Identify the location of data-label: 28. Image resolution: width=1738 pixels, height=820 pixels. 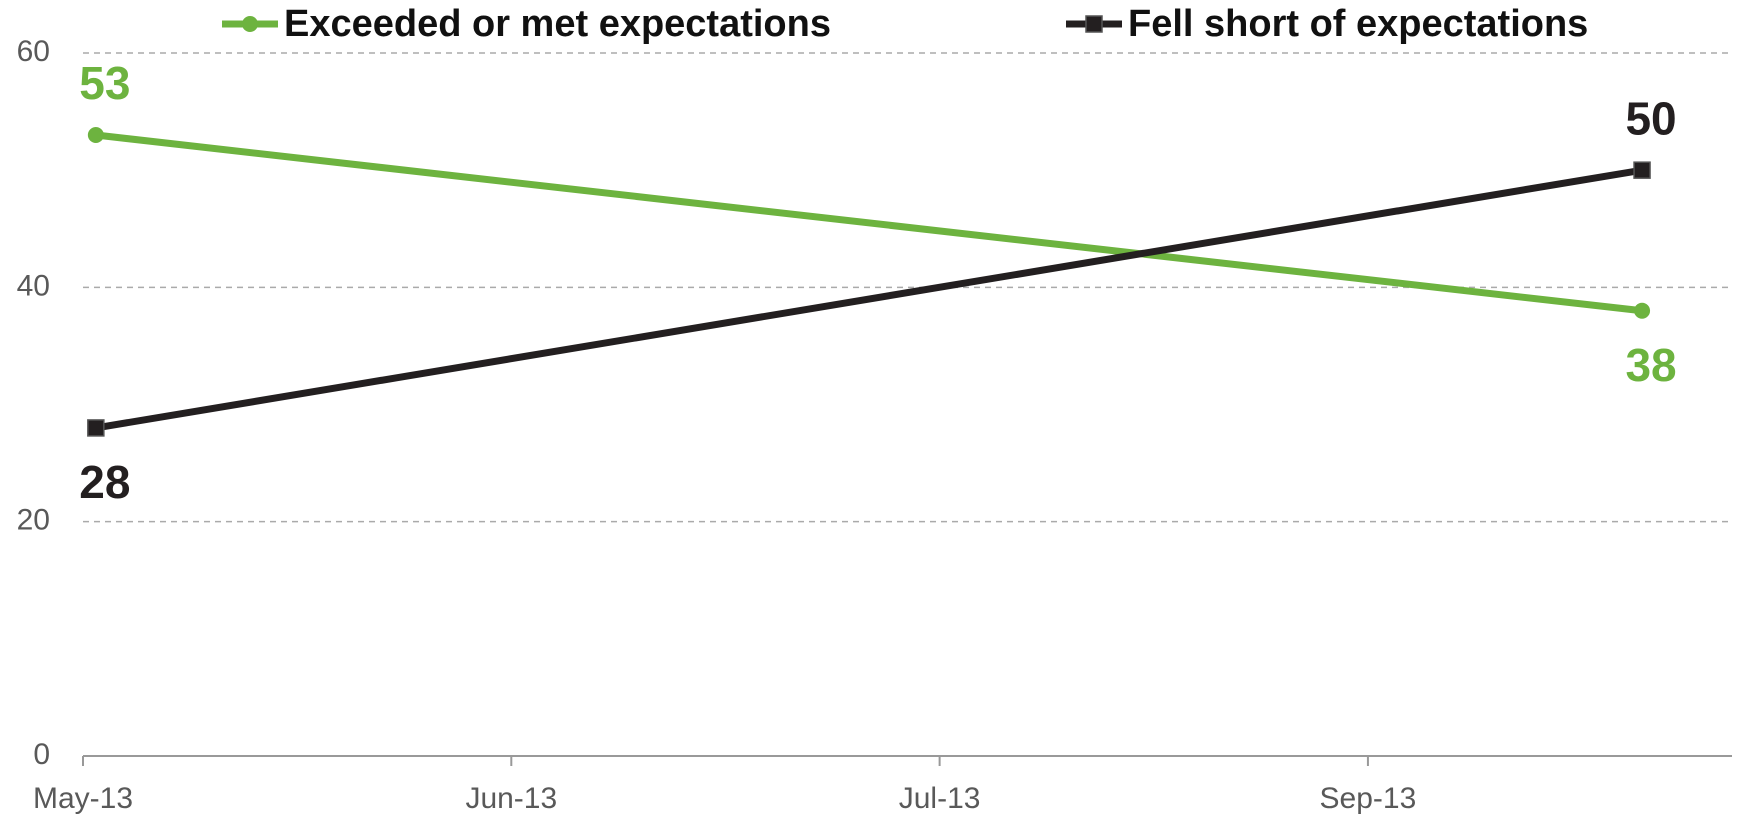
(104, 482).